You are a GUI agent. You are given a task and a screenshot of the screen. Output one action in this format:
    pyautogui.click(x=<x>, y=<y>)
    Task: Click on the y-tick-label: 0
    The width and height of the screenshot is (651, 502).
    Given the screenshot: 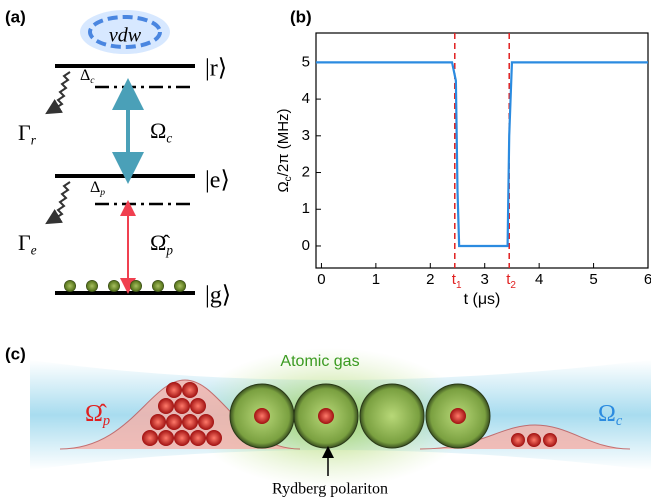 What is the action you would take?
    pyautogui.click(x=306, y=245)
    